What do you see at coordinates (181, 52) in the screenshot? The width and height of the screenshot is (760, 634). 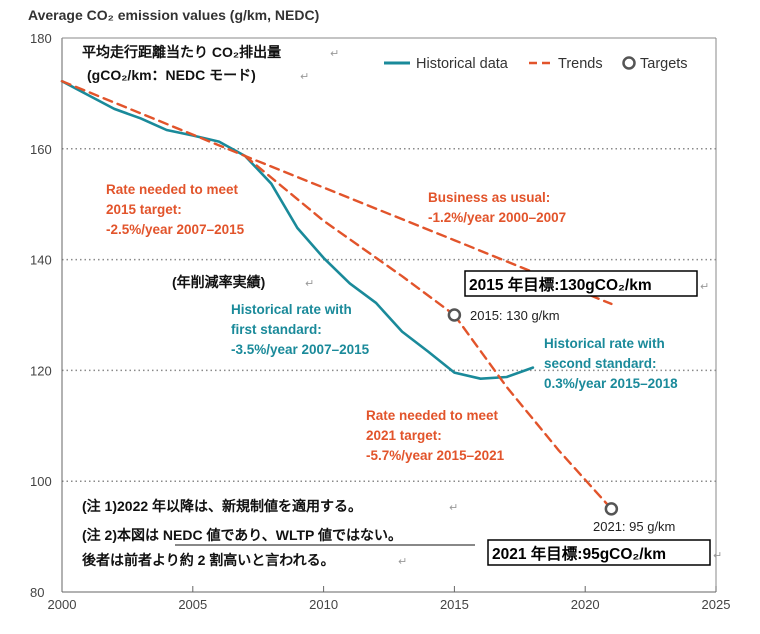 I see `subtitle-jp-line1: 平均走行距離当たり CO₂排出量` at bounding box center [181, 52].